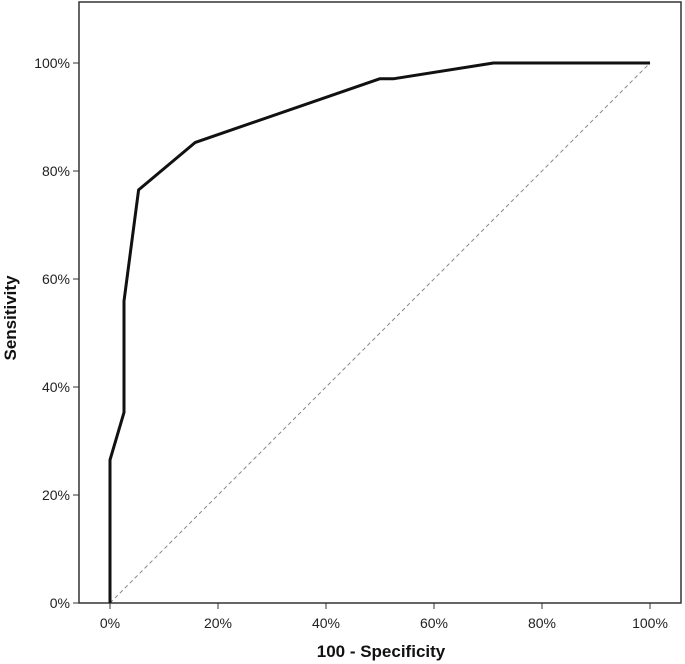  I want to click on y-axis-title: Sensitivity, so click(10, 318).